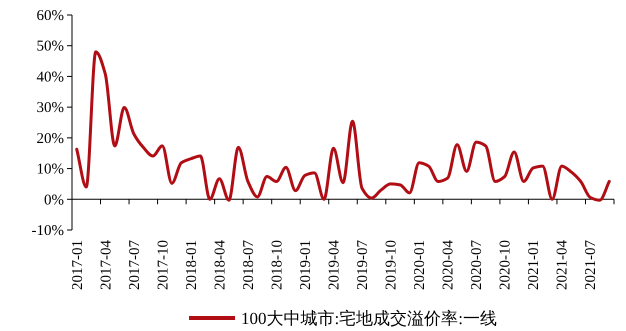 The height and width of the screenshot is (331, 626). Describe the element at coordinates (50, 138) in the screenshot. I see `y-tick-label: 20%` at that location.